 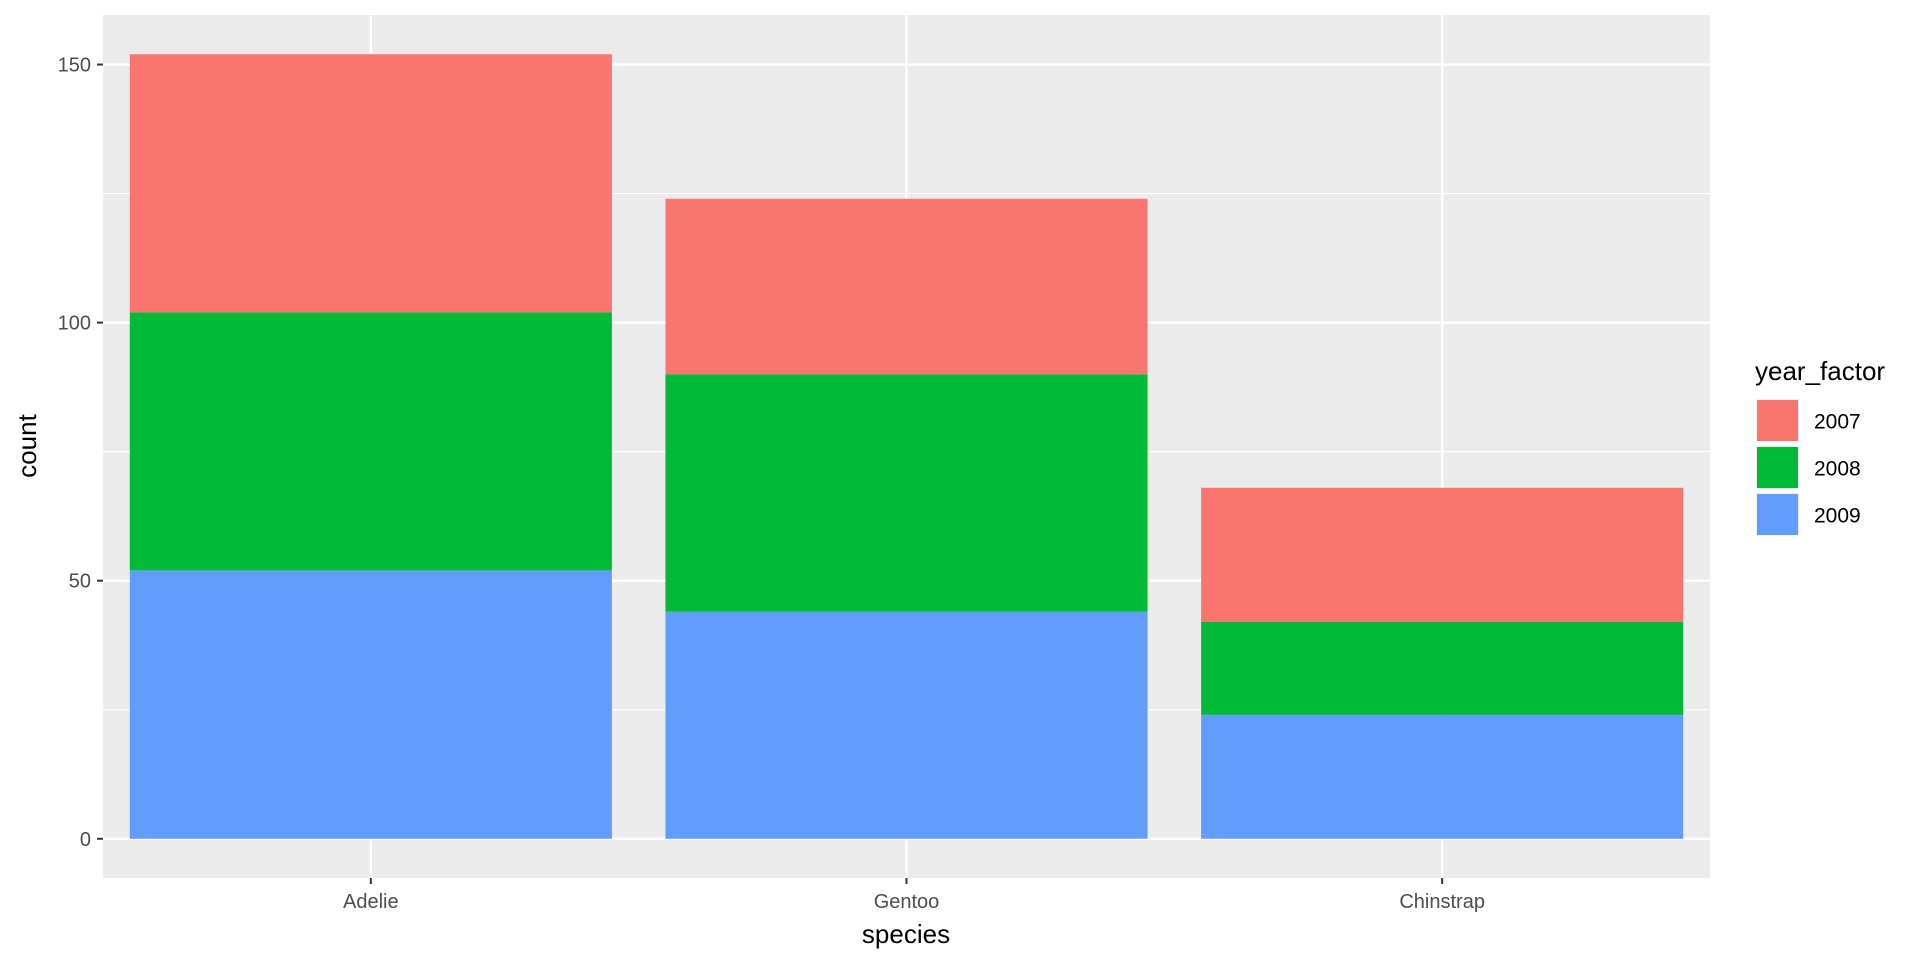 What do you see at coordinates (1442, 554) in the screenshot?
I see `bar-segment-chinstrap-2007` at bounding box center [1442, 554].